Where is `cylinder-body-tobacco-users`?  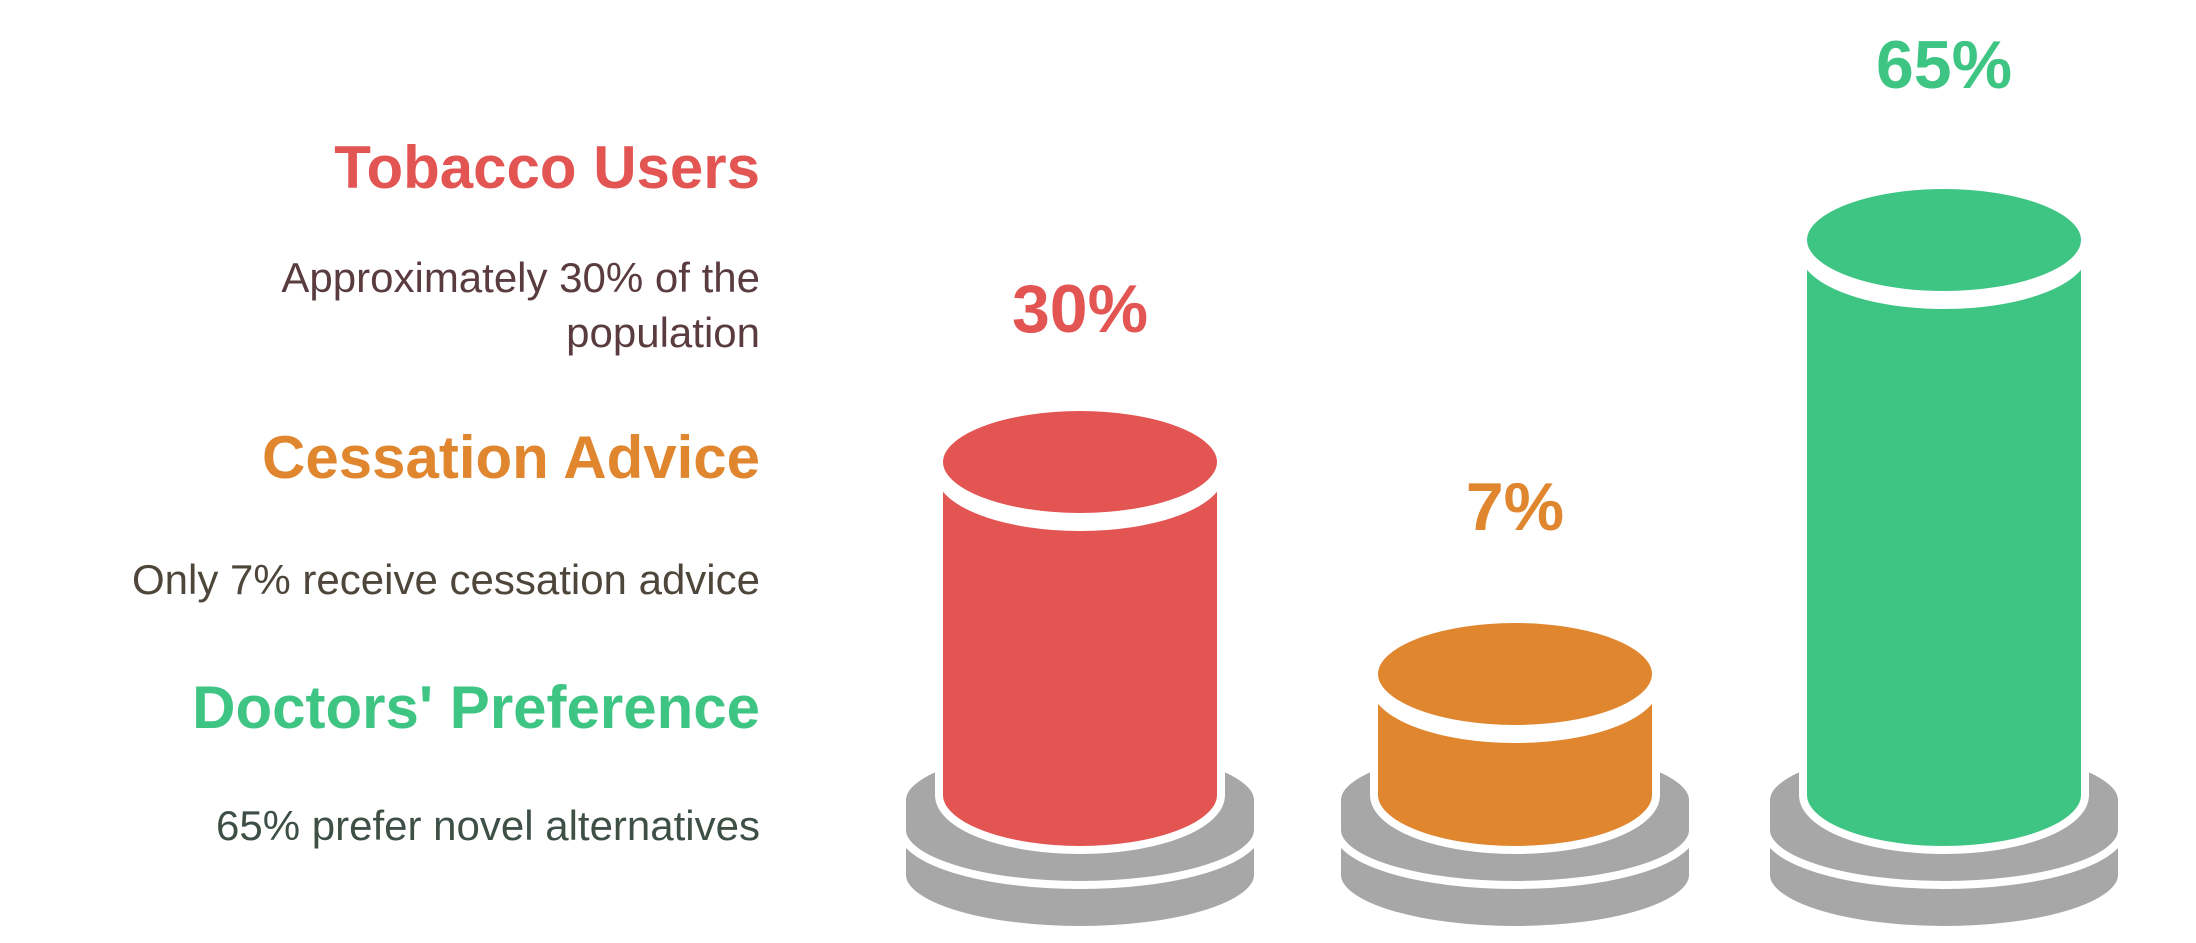 cylinder-body-tobacco-users is located at coordinates (1080, 661).